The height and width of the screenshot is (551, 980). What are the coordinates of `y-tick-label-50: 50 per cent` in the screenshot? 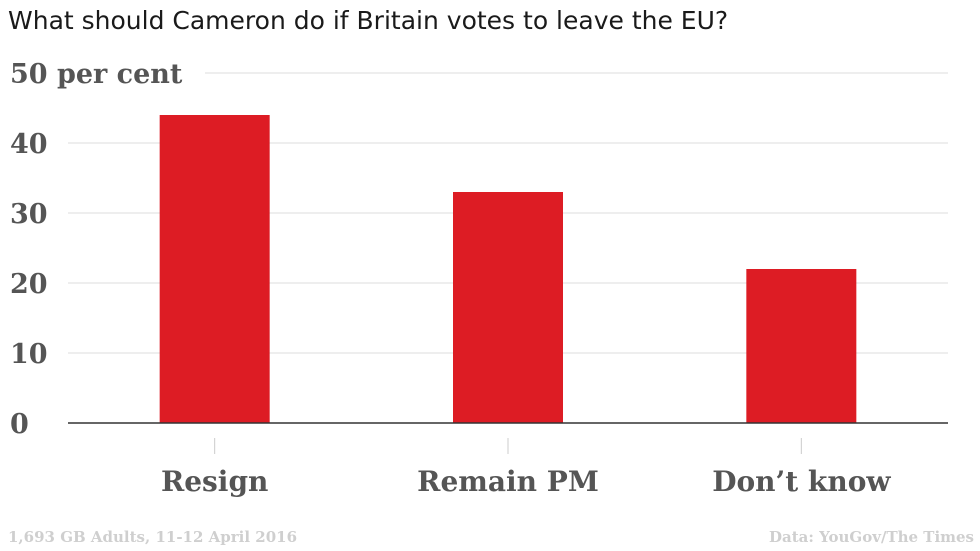 It's located at (96, 74).